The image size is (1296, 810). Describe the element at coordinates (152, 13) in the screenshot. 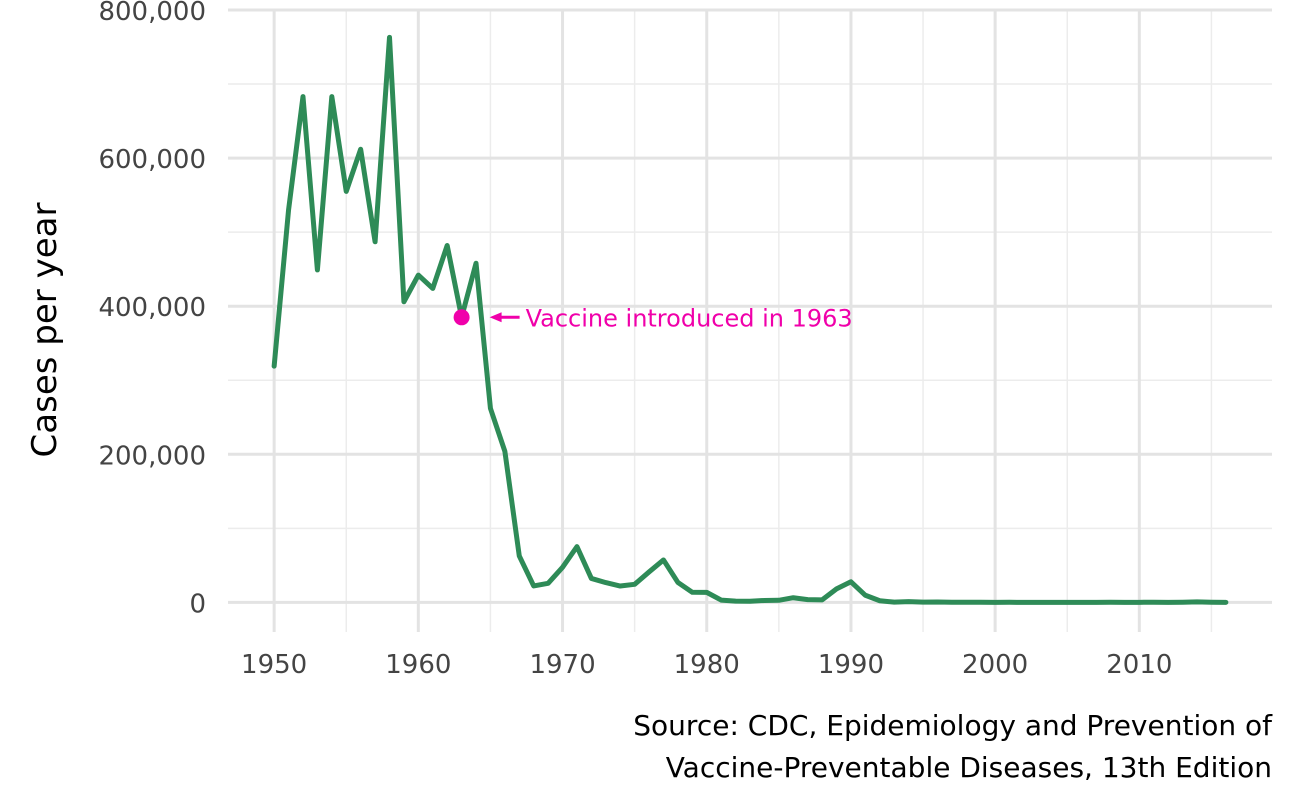

I see `y-tick-label: 800,000` at that location.